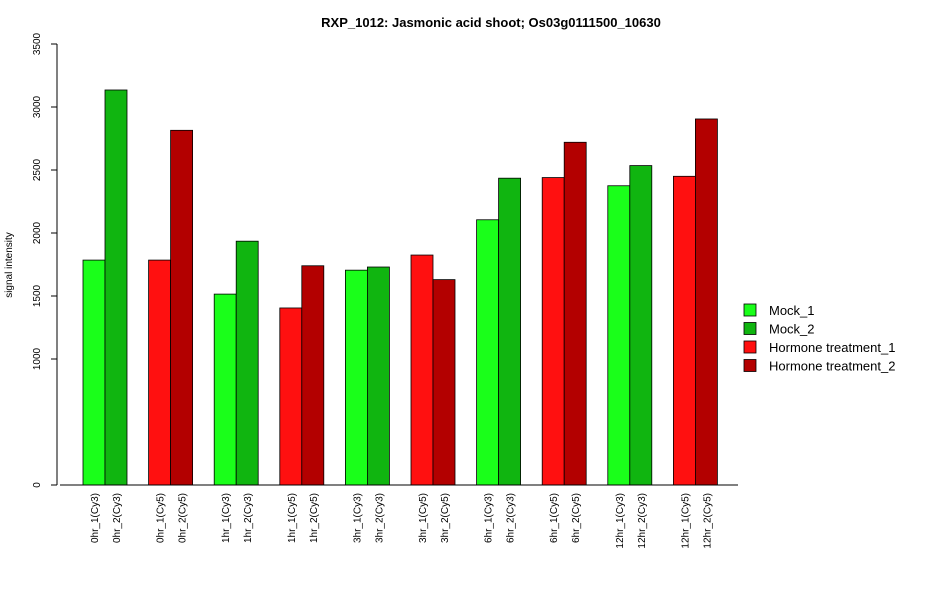  Describe the element at coordinates (792, 329) in the screenshot. I see `legend-label: Mock_2` at that location.